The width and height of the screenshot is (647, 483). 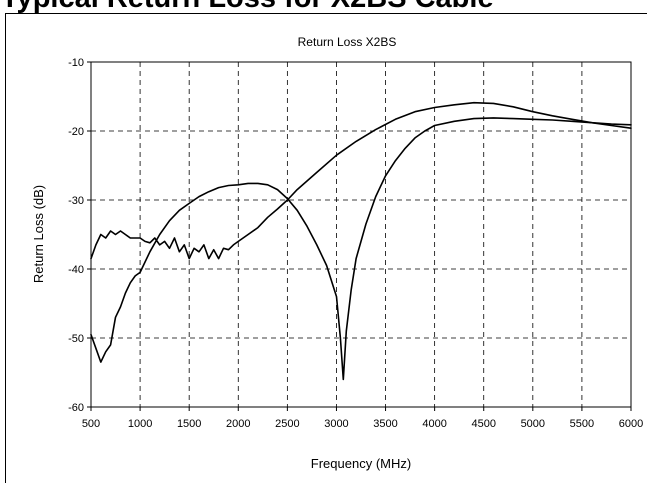 I want to click on y-tick-label: -60, so click(x=76, y=408).